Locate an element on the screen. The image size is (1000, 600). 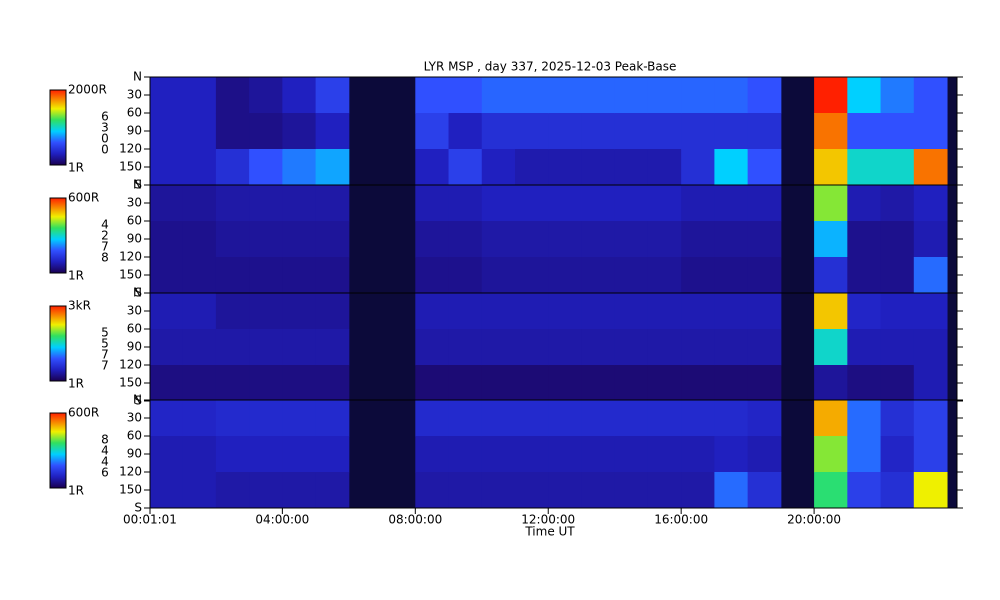
y-tick-label: 120 is located at coordinates (130, 365).